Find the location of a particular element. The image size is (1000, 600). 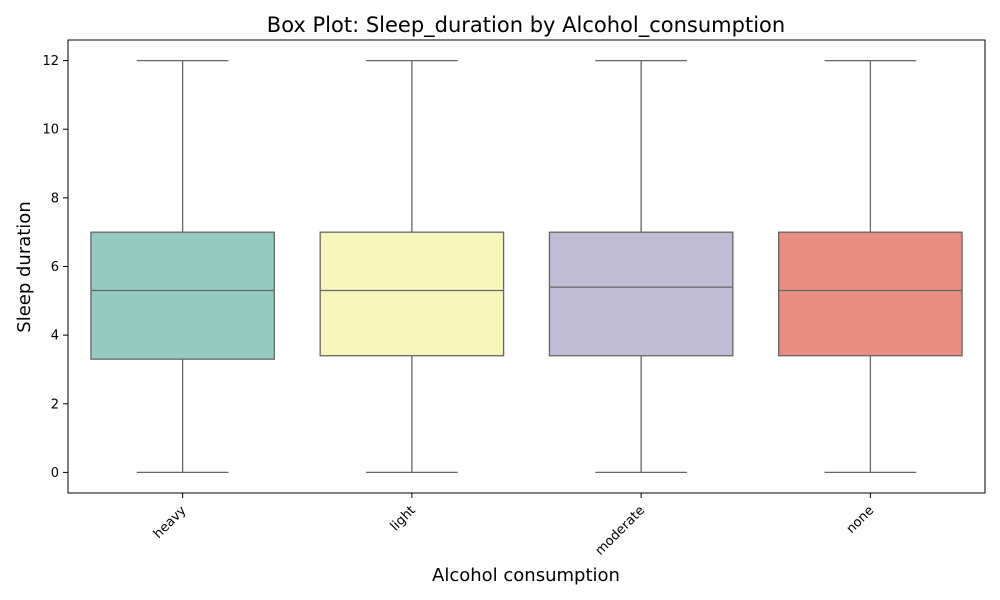

box-none is located at coordinates (870, 294).